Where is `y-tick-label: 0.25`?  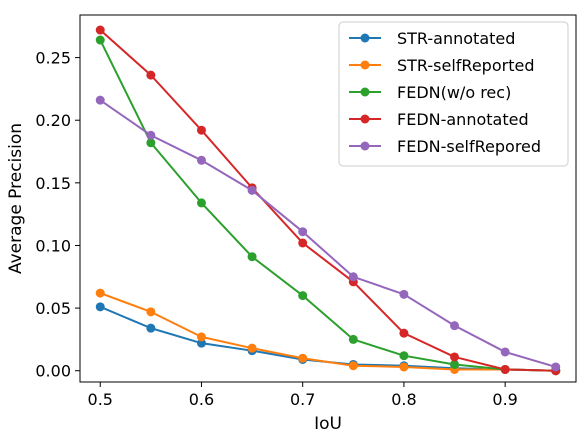
y-tick-label: 0.25 is located at coordinates (53, 58).